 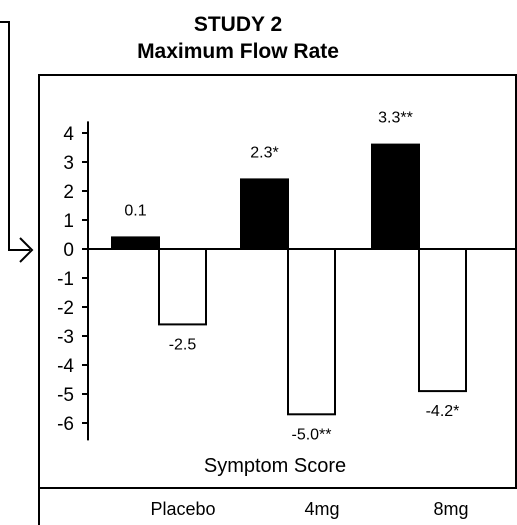 I want to click on connector-line, so click(x=15, y=136).